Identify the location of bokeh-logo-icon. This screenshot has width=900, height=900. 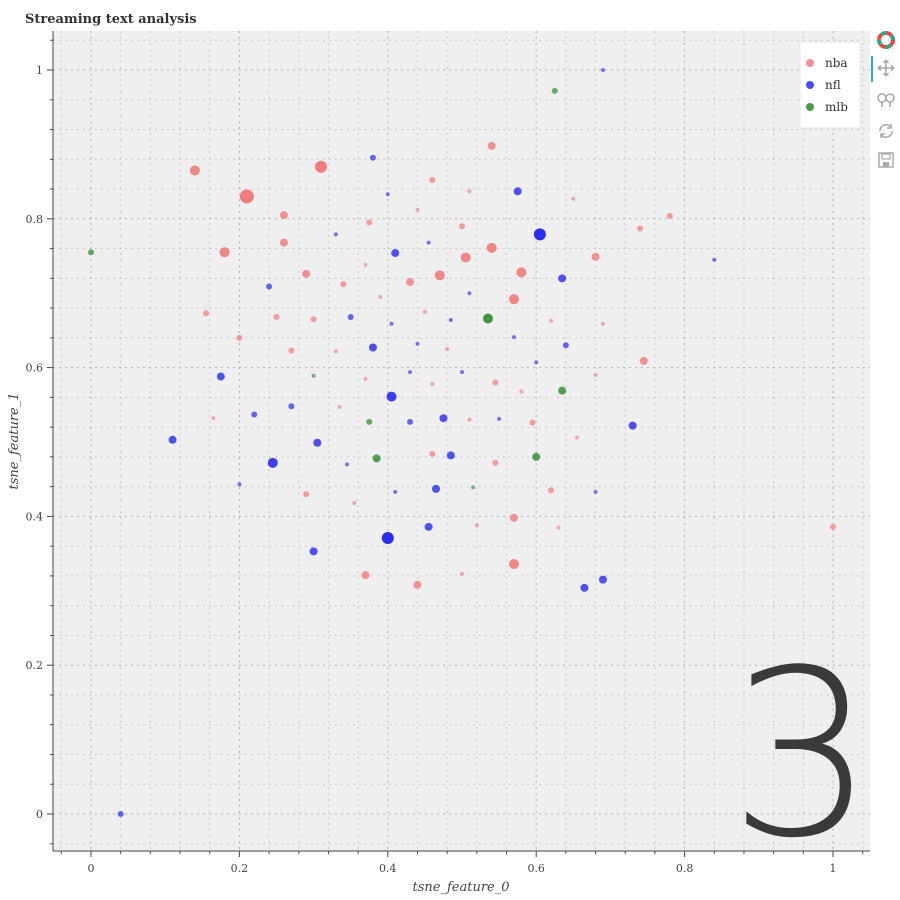
(886, 40).